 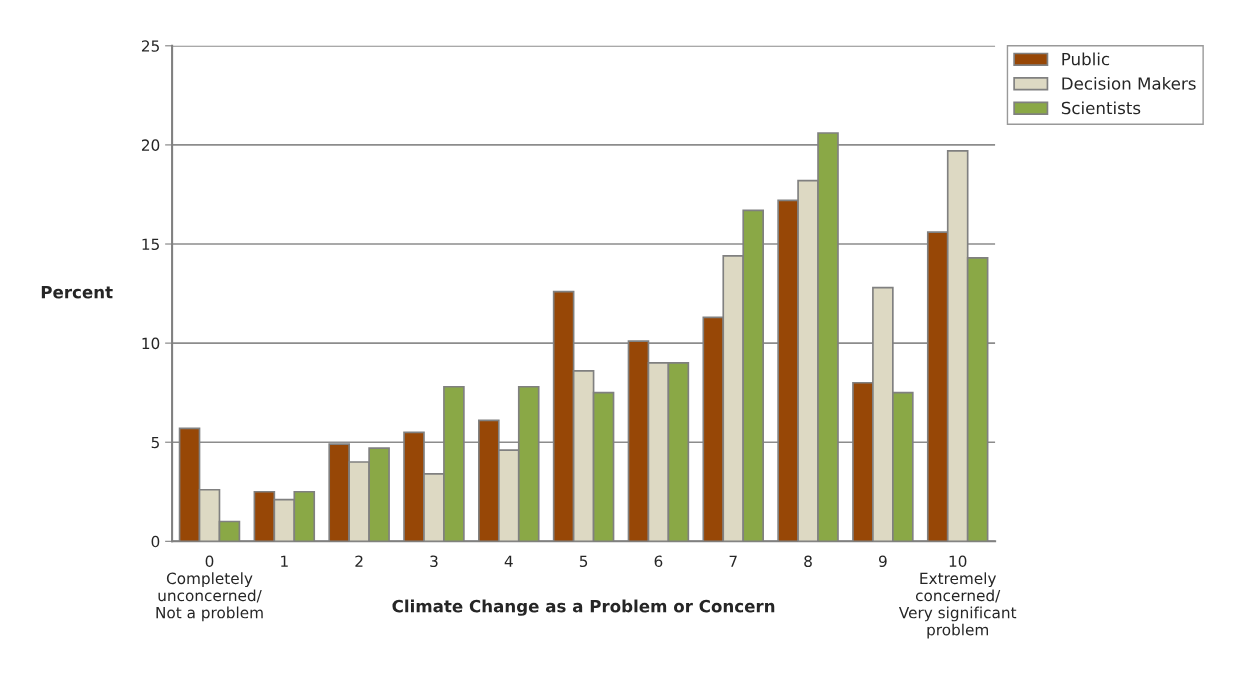 I want to click on x-tick-label: 3, so click(x=434, y=561).